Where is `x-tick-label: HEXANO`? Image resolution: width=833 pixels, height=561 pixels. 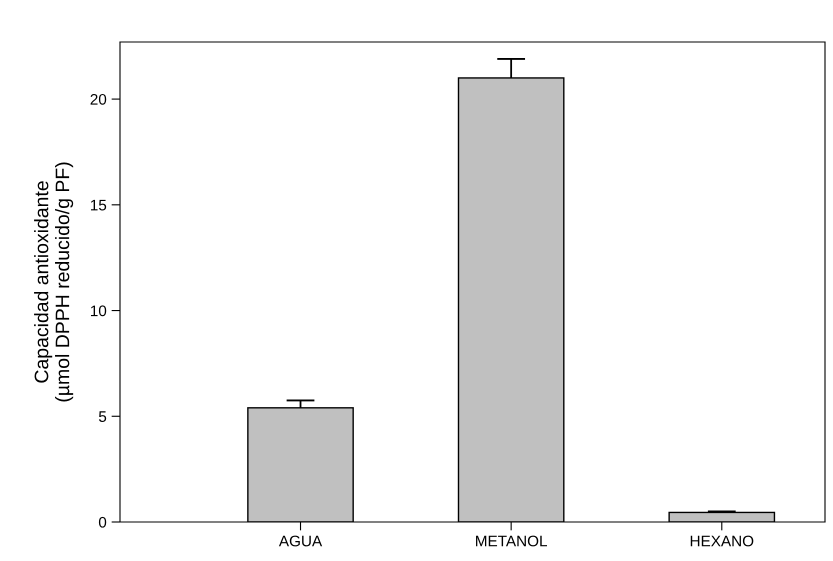
x-tick-label: HEXANO is located at coordinates (722, 541).